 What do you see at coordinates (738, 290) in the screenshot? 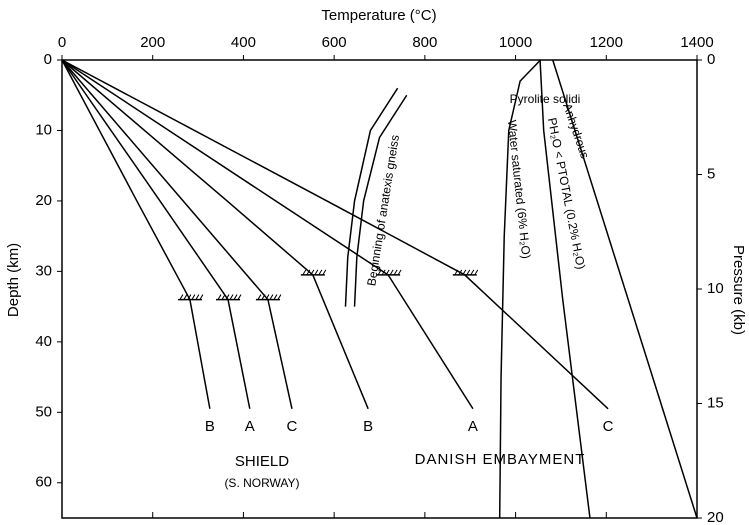
I see `y2-axis-label: Pressure (kb)` at bounding box center [738, 290].